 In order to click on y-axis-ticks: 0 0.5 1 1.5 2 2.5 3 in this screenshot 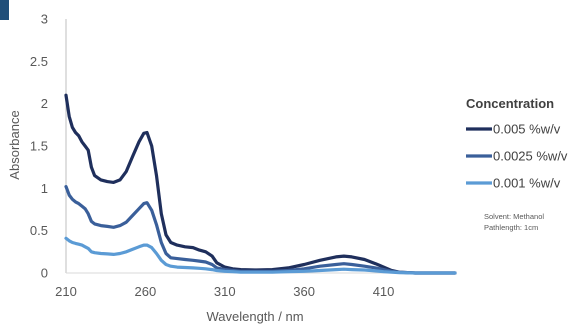, I will do `click(39, 146)`.